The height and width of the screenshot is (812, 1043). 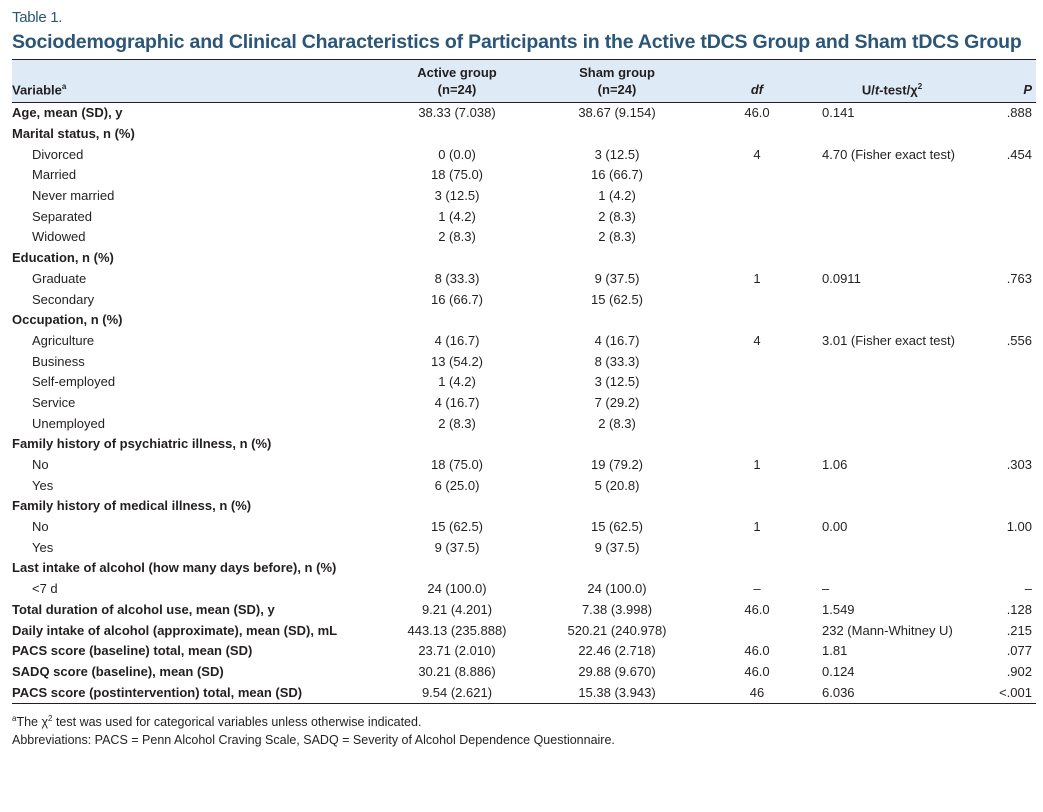 I want to click on row-p-value: –, so click(x=1028, y=589).